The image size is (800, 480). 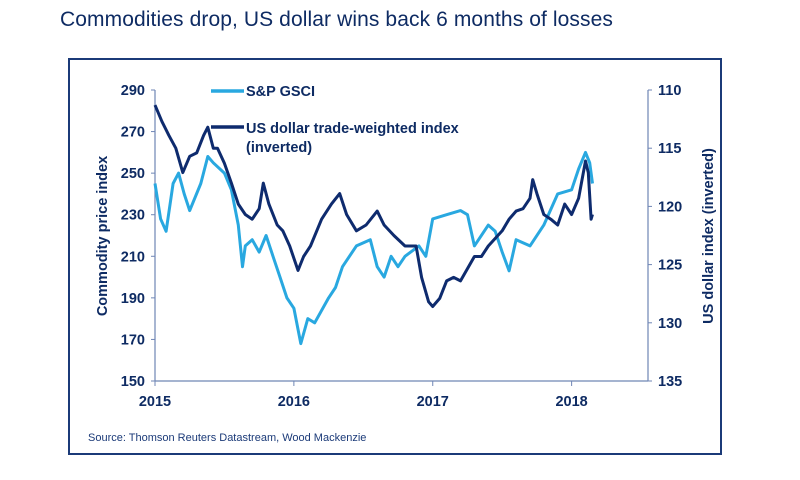 I want to click on y2-tick-label: 115, so click(x=669, y=149).